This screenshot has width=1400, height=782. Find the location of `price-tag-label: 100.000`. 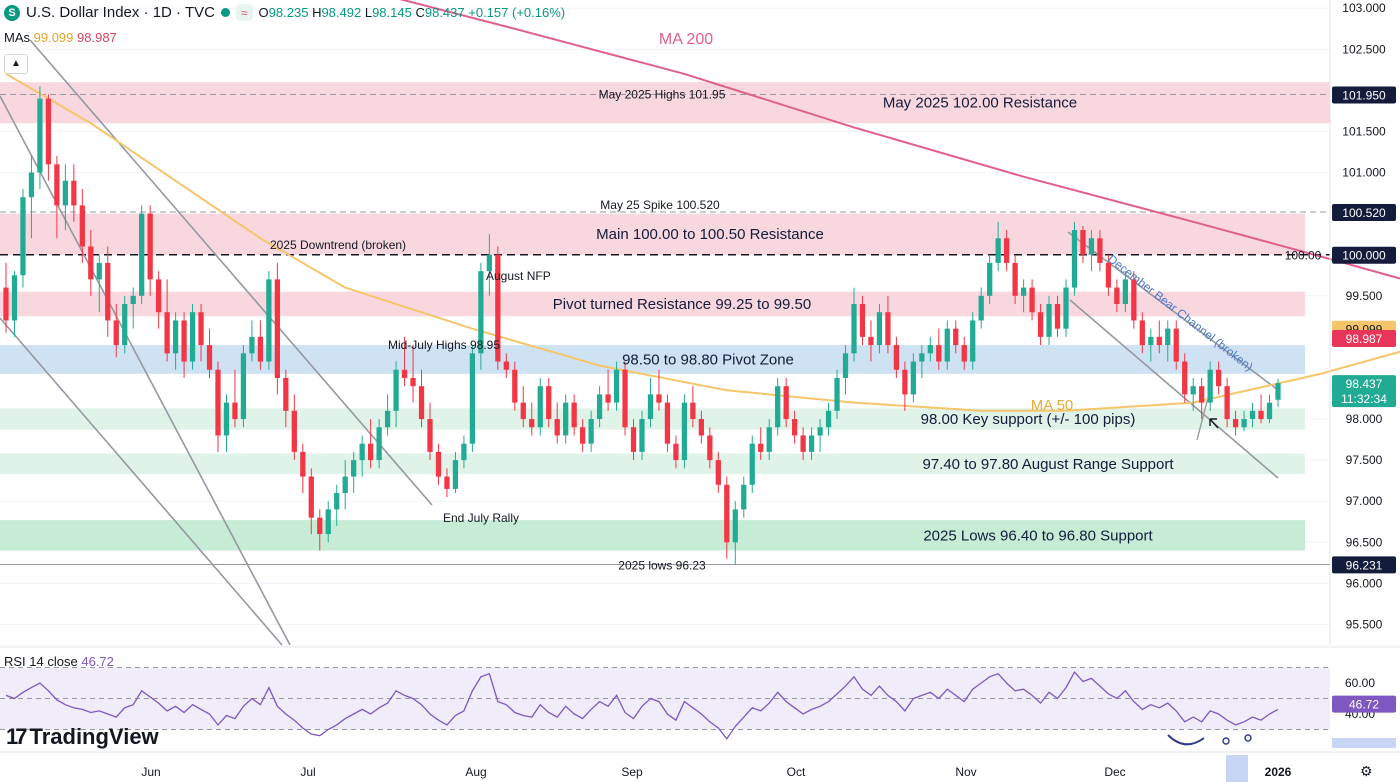

price-tag-label: 100.000 is located at coordinates (1364, 256).